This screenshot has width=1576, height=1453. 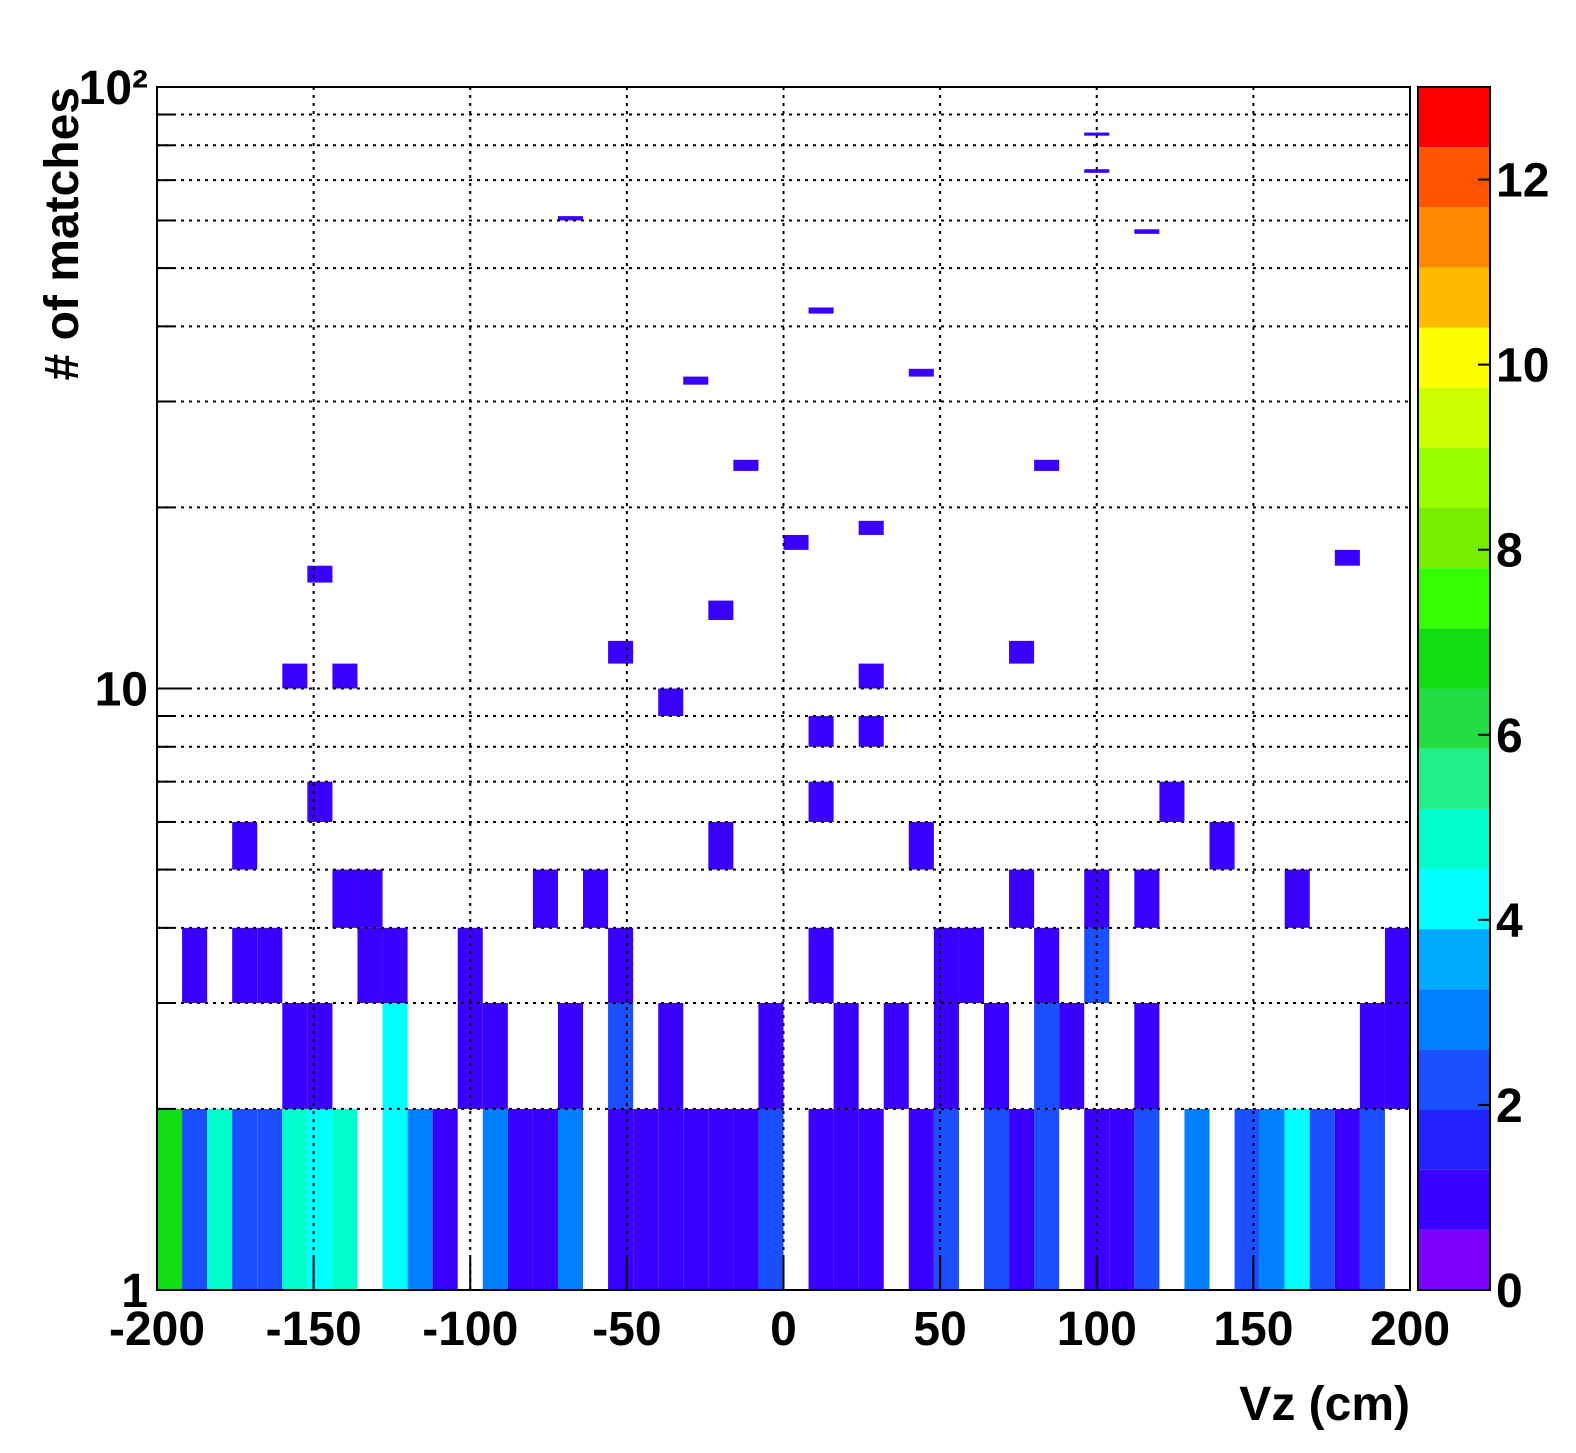 What do you see at coordinates (1410, 1329) in the screenshot?
I see `x-tick-label: 200` at bounding box center [1410, 1329].